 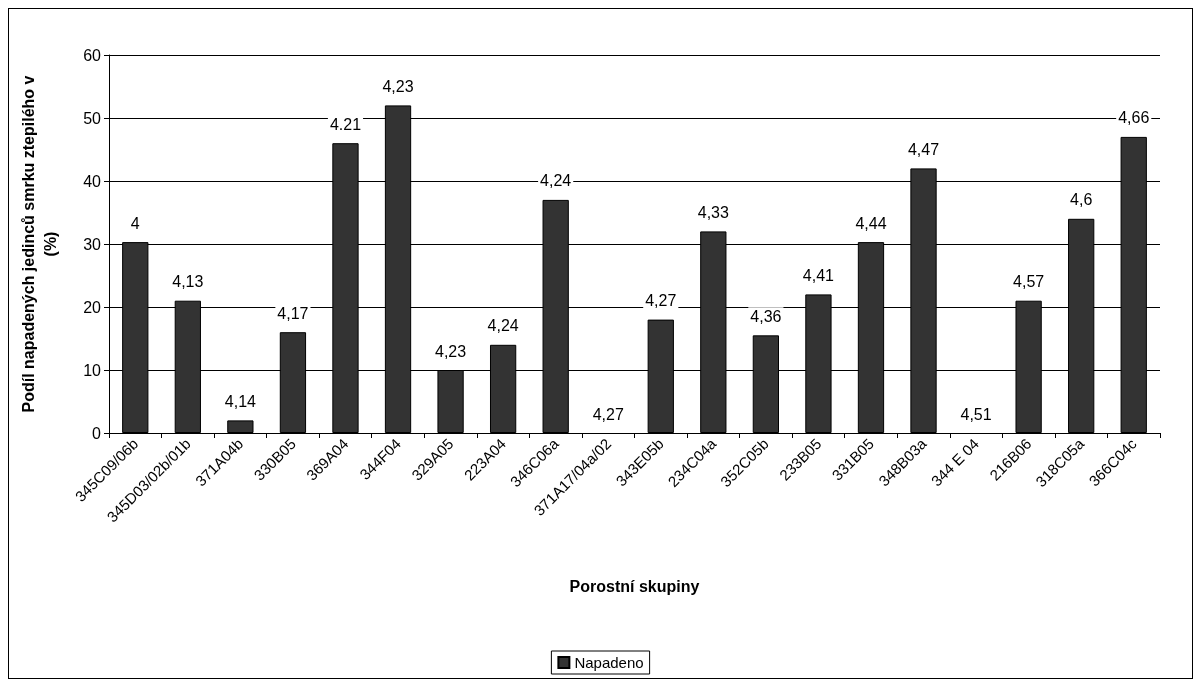 I want to click on y-tick-label: 10, so click(x=92, y=370).